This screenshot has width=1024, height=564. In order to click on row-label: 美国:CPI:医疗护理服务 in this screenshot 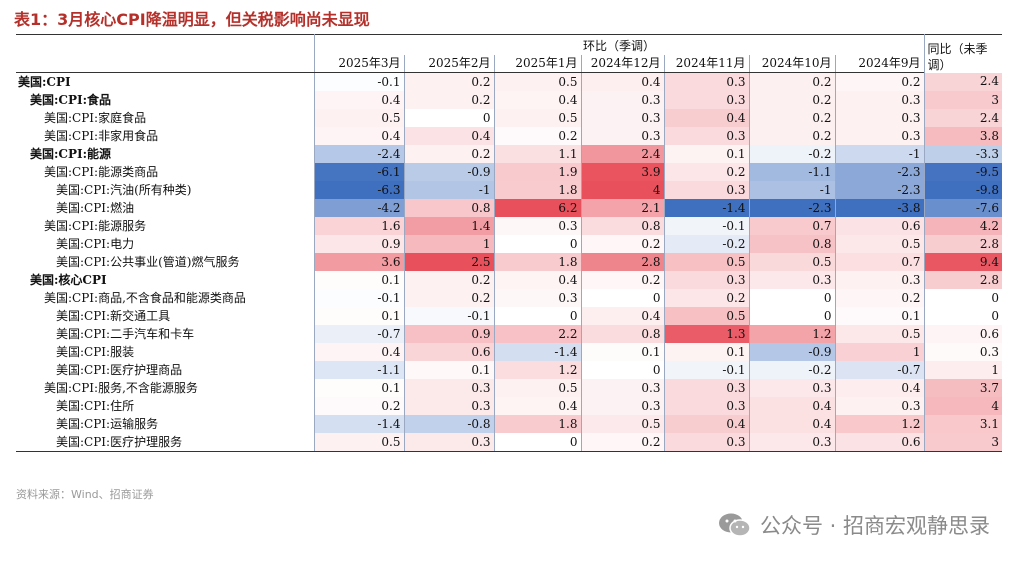, I will do `click(165, 442)`.